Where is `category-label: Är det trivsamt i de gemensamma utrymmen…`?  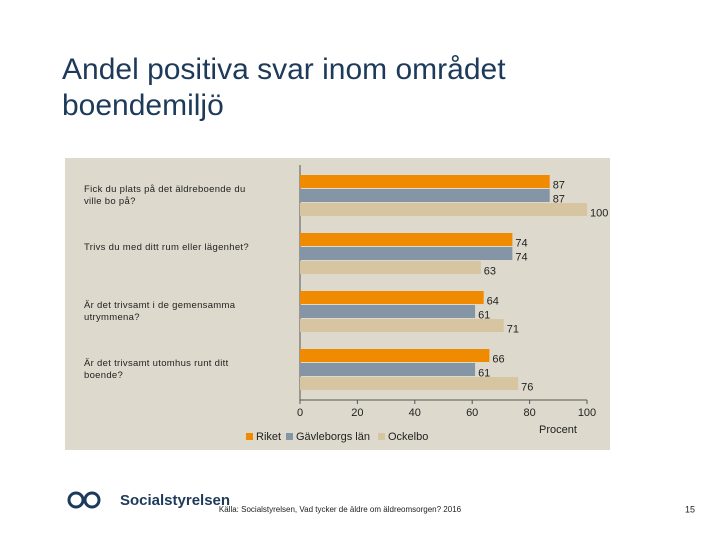 category-label: Är det trivsamt i de gemensamma utrymmen… is located at coordinates (160, 311).